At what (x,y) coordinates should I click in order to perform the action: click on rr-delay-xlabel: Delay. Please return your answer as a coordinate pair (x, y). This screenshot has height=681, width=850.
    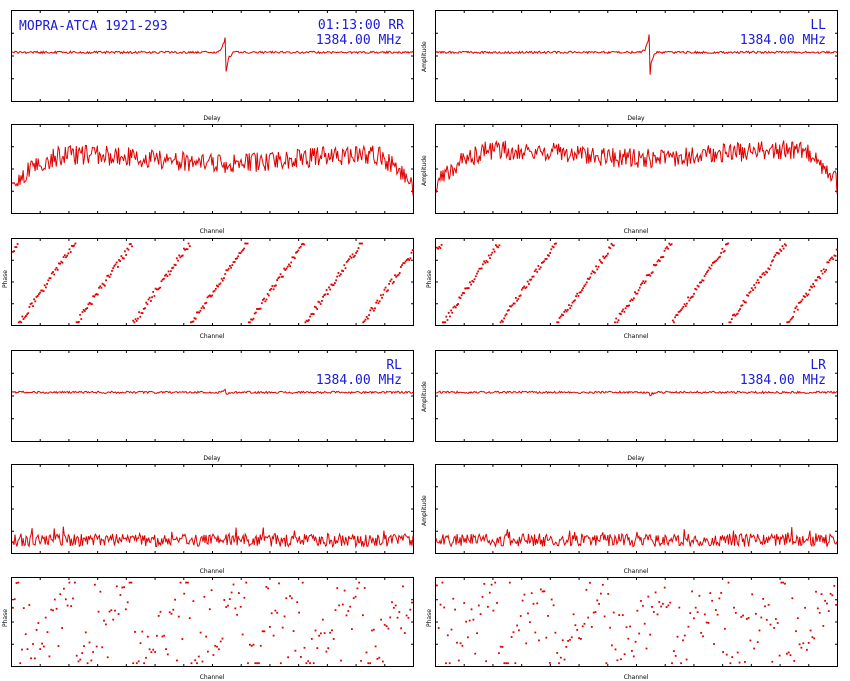
    Looking at the image, I should click on (212, 118).